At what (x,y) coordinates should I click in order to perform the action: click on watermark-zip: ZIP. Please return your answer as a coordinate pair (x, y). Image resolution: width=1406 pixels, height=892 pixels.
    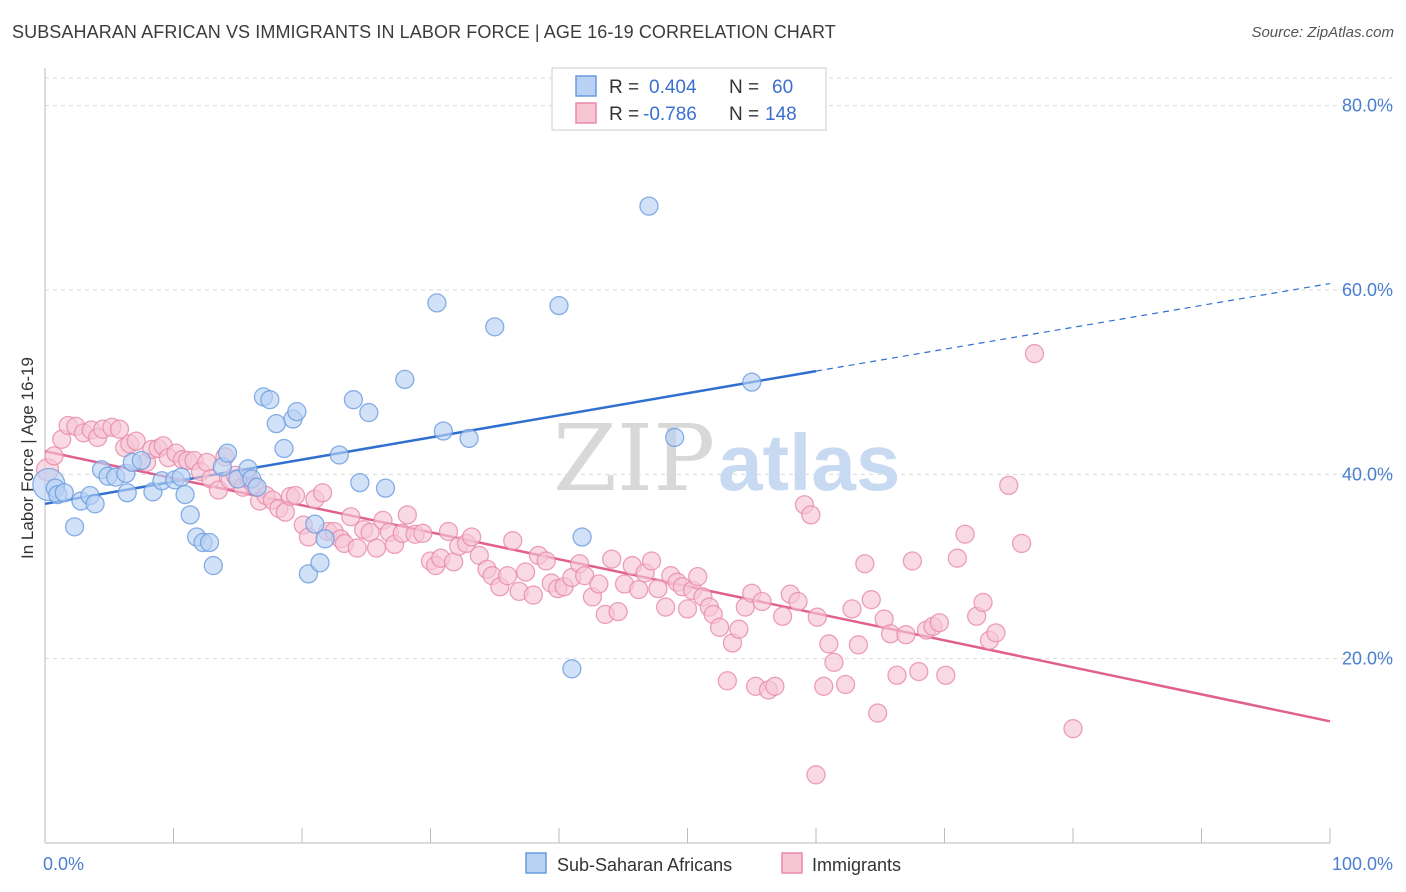
    Looking at the image, I should click on (634, 458).